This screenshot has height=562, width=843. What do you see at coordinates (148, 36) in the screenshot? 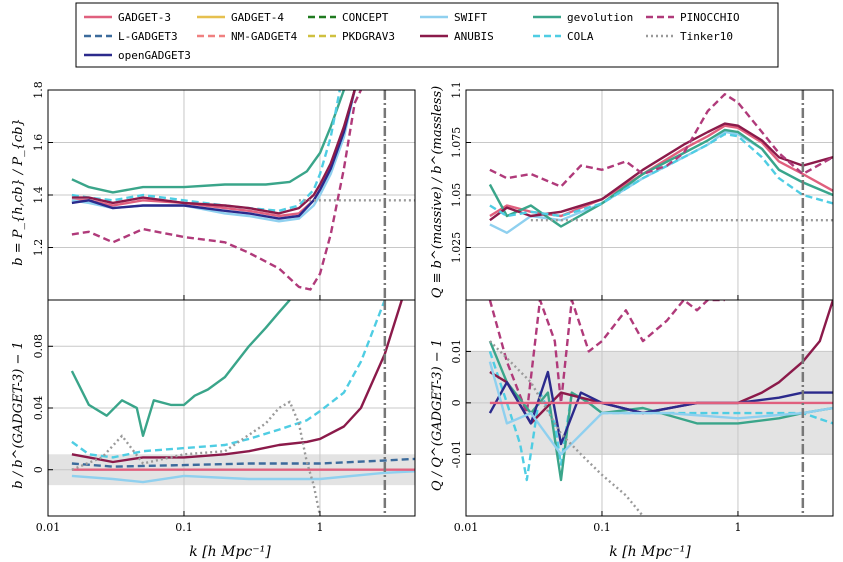
I see `legend-label-l-gadget3: L-GADGET3` at bounding box center [148, 36].